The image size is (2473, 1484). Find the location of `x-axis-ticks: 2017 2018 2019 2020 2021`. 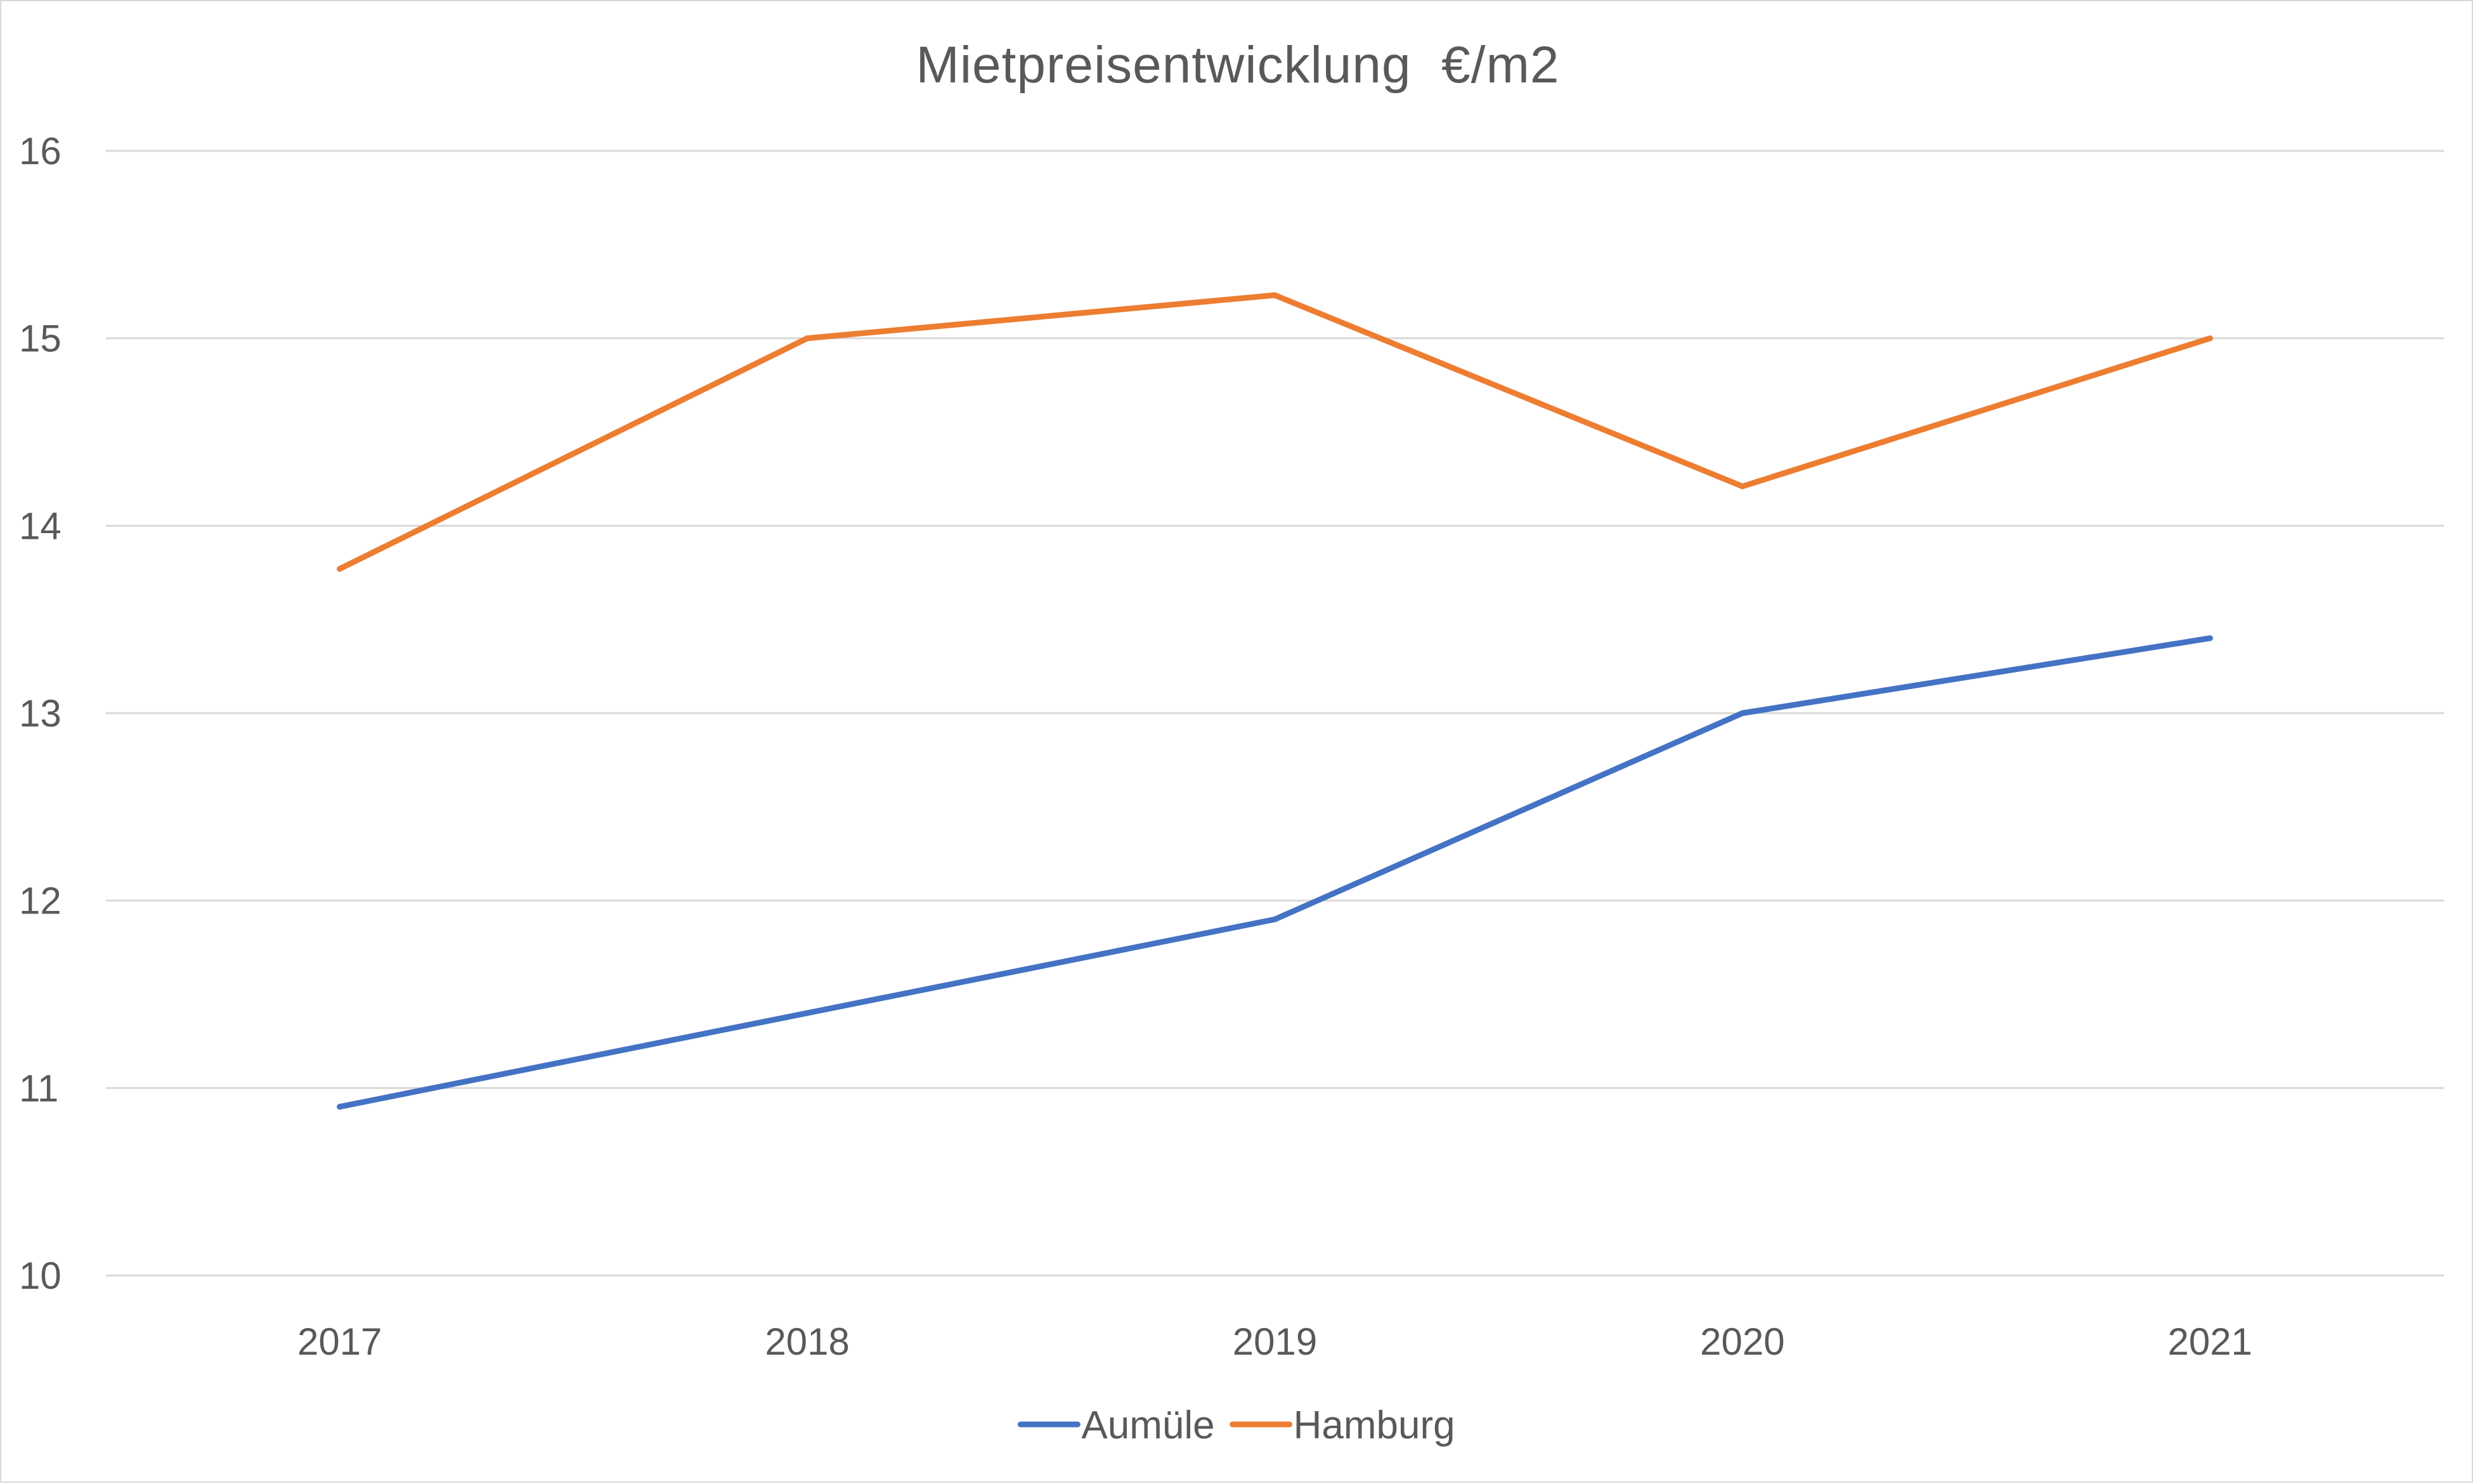

x-axis-ticks: 2017 2018 2019 2020 2021 is located at coordinates (1274, 1341).